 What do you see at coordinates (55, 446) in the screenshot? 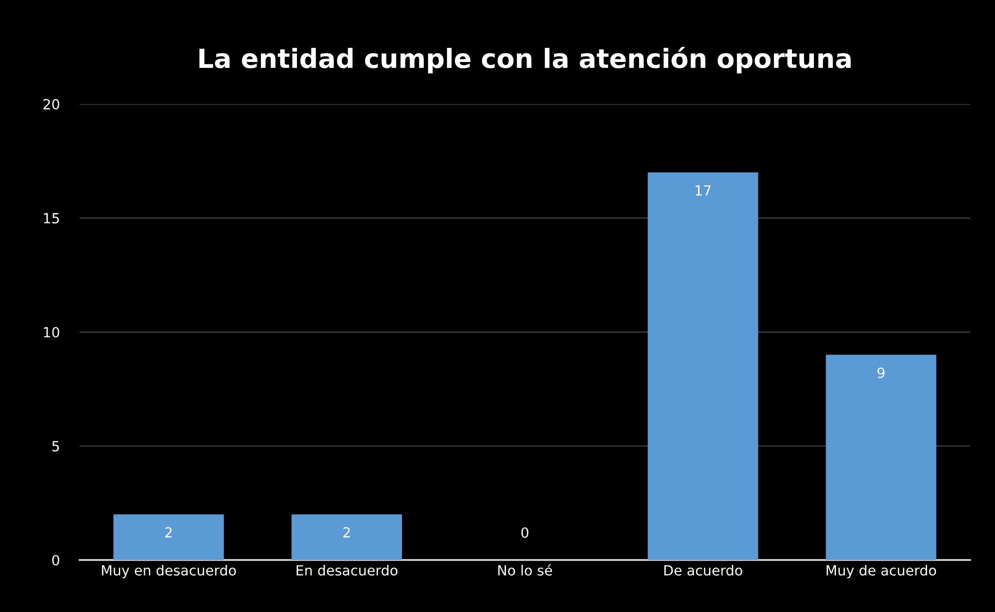
I see `y-tick-label: 5` at bounding box center [55, 446].